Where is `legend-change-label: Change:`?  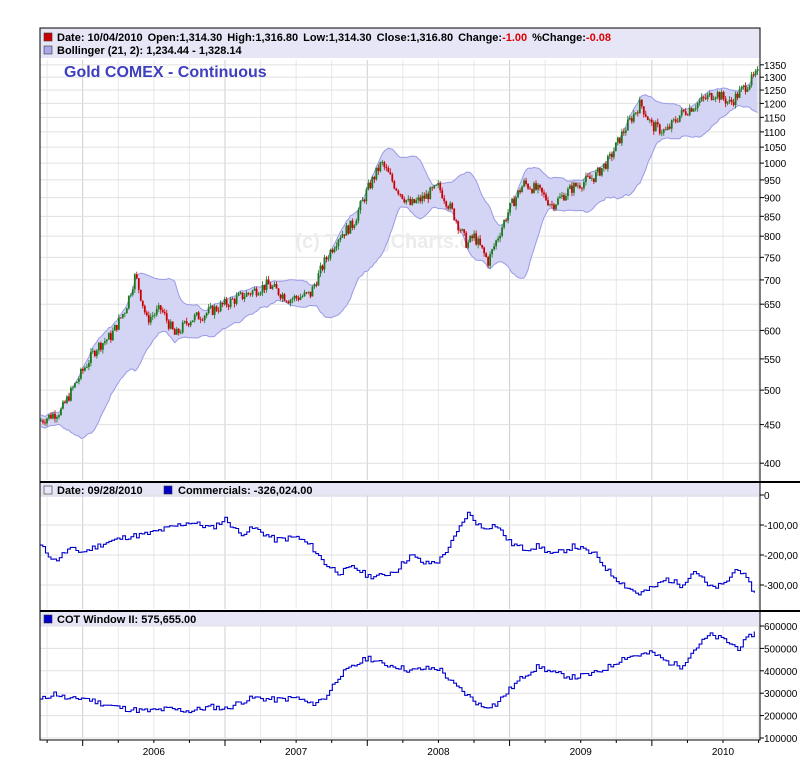 legend-change-label: Change: is located at coordinates (480, 38).